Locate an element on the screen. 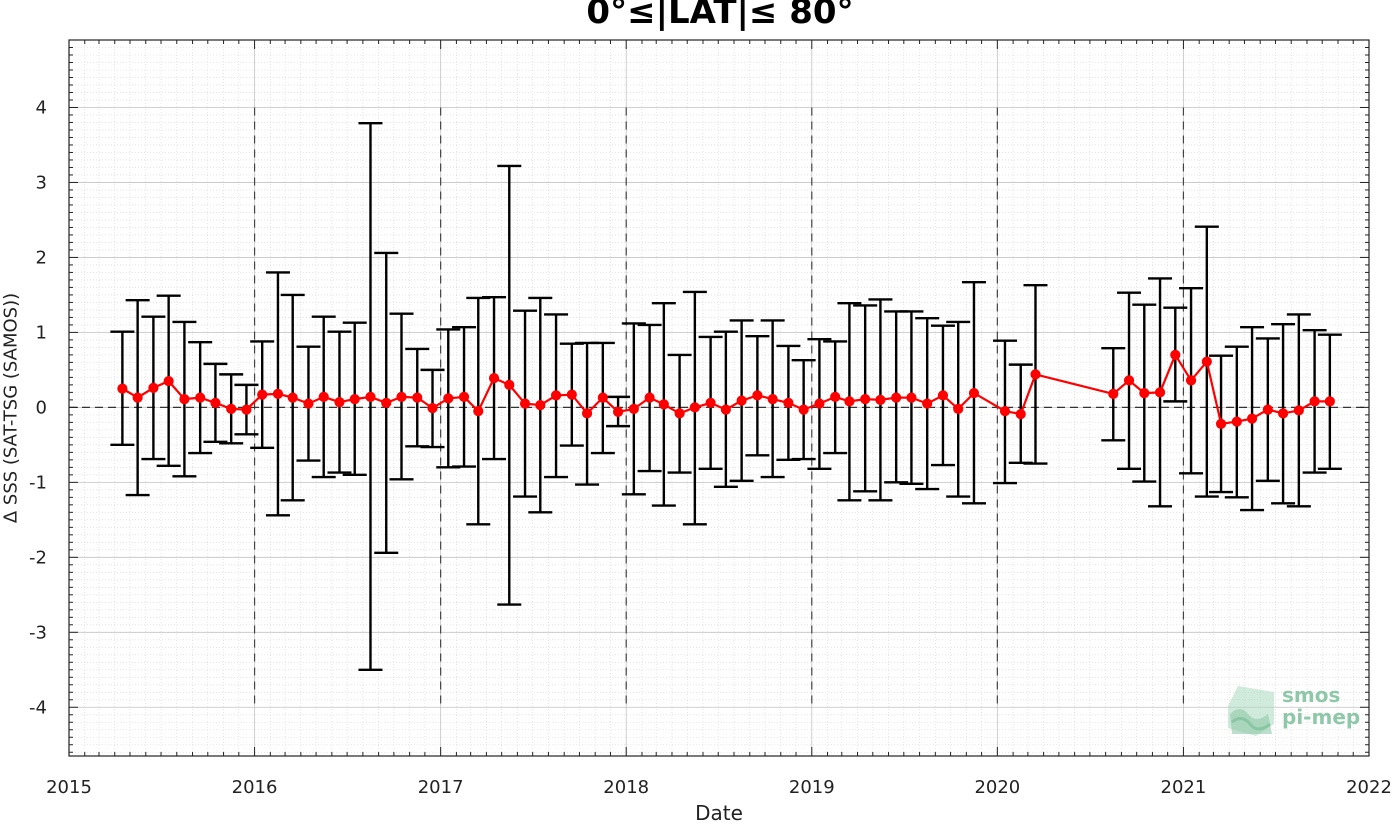 The width and height of the screenshot is (1395, 825). series is located at coordinates (726, 389).